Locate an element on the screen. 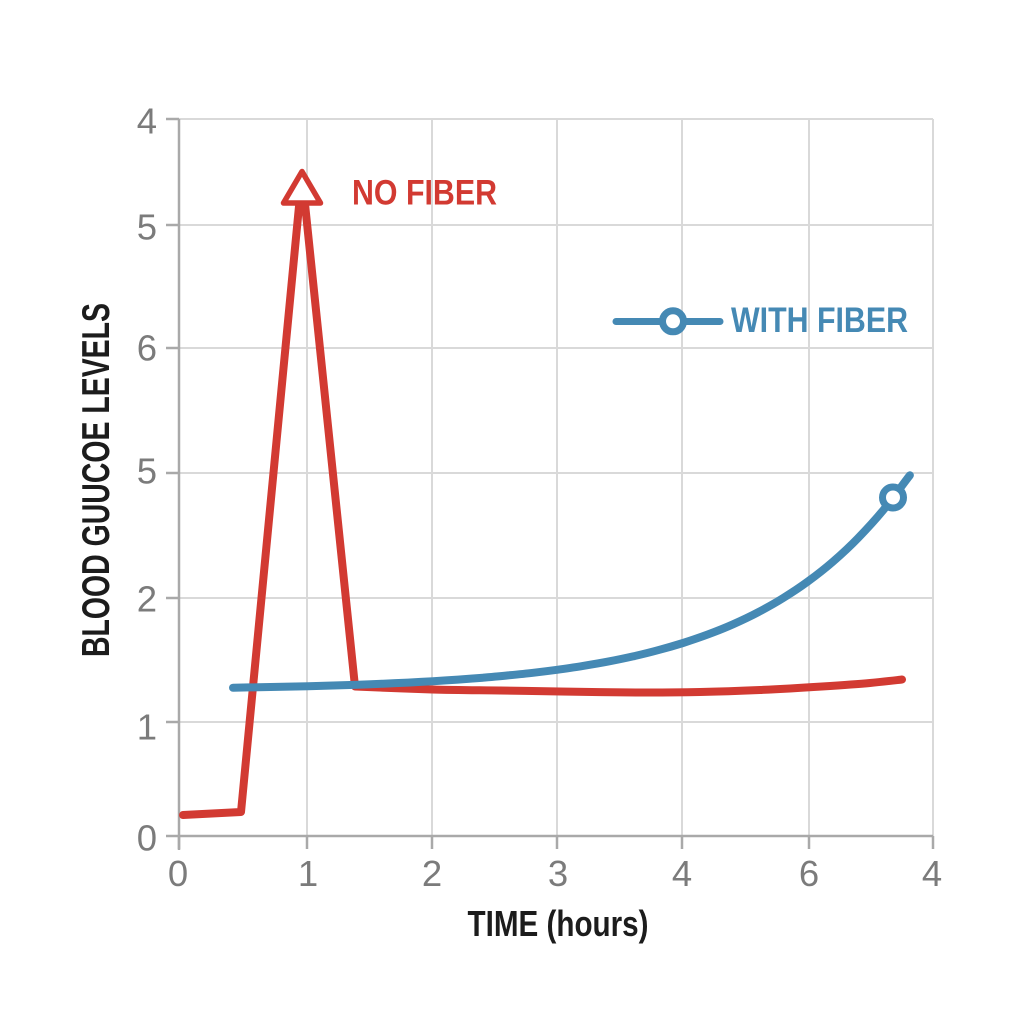 The height and width of the screenshot is (1024, 1024). svg-text: 3 is located at coordinates (558, 873).